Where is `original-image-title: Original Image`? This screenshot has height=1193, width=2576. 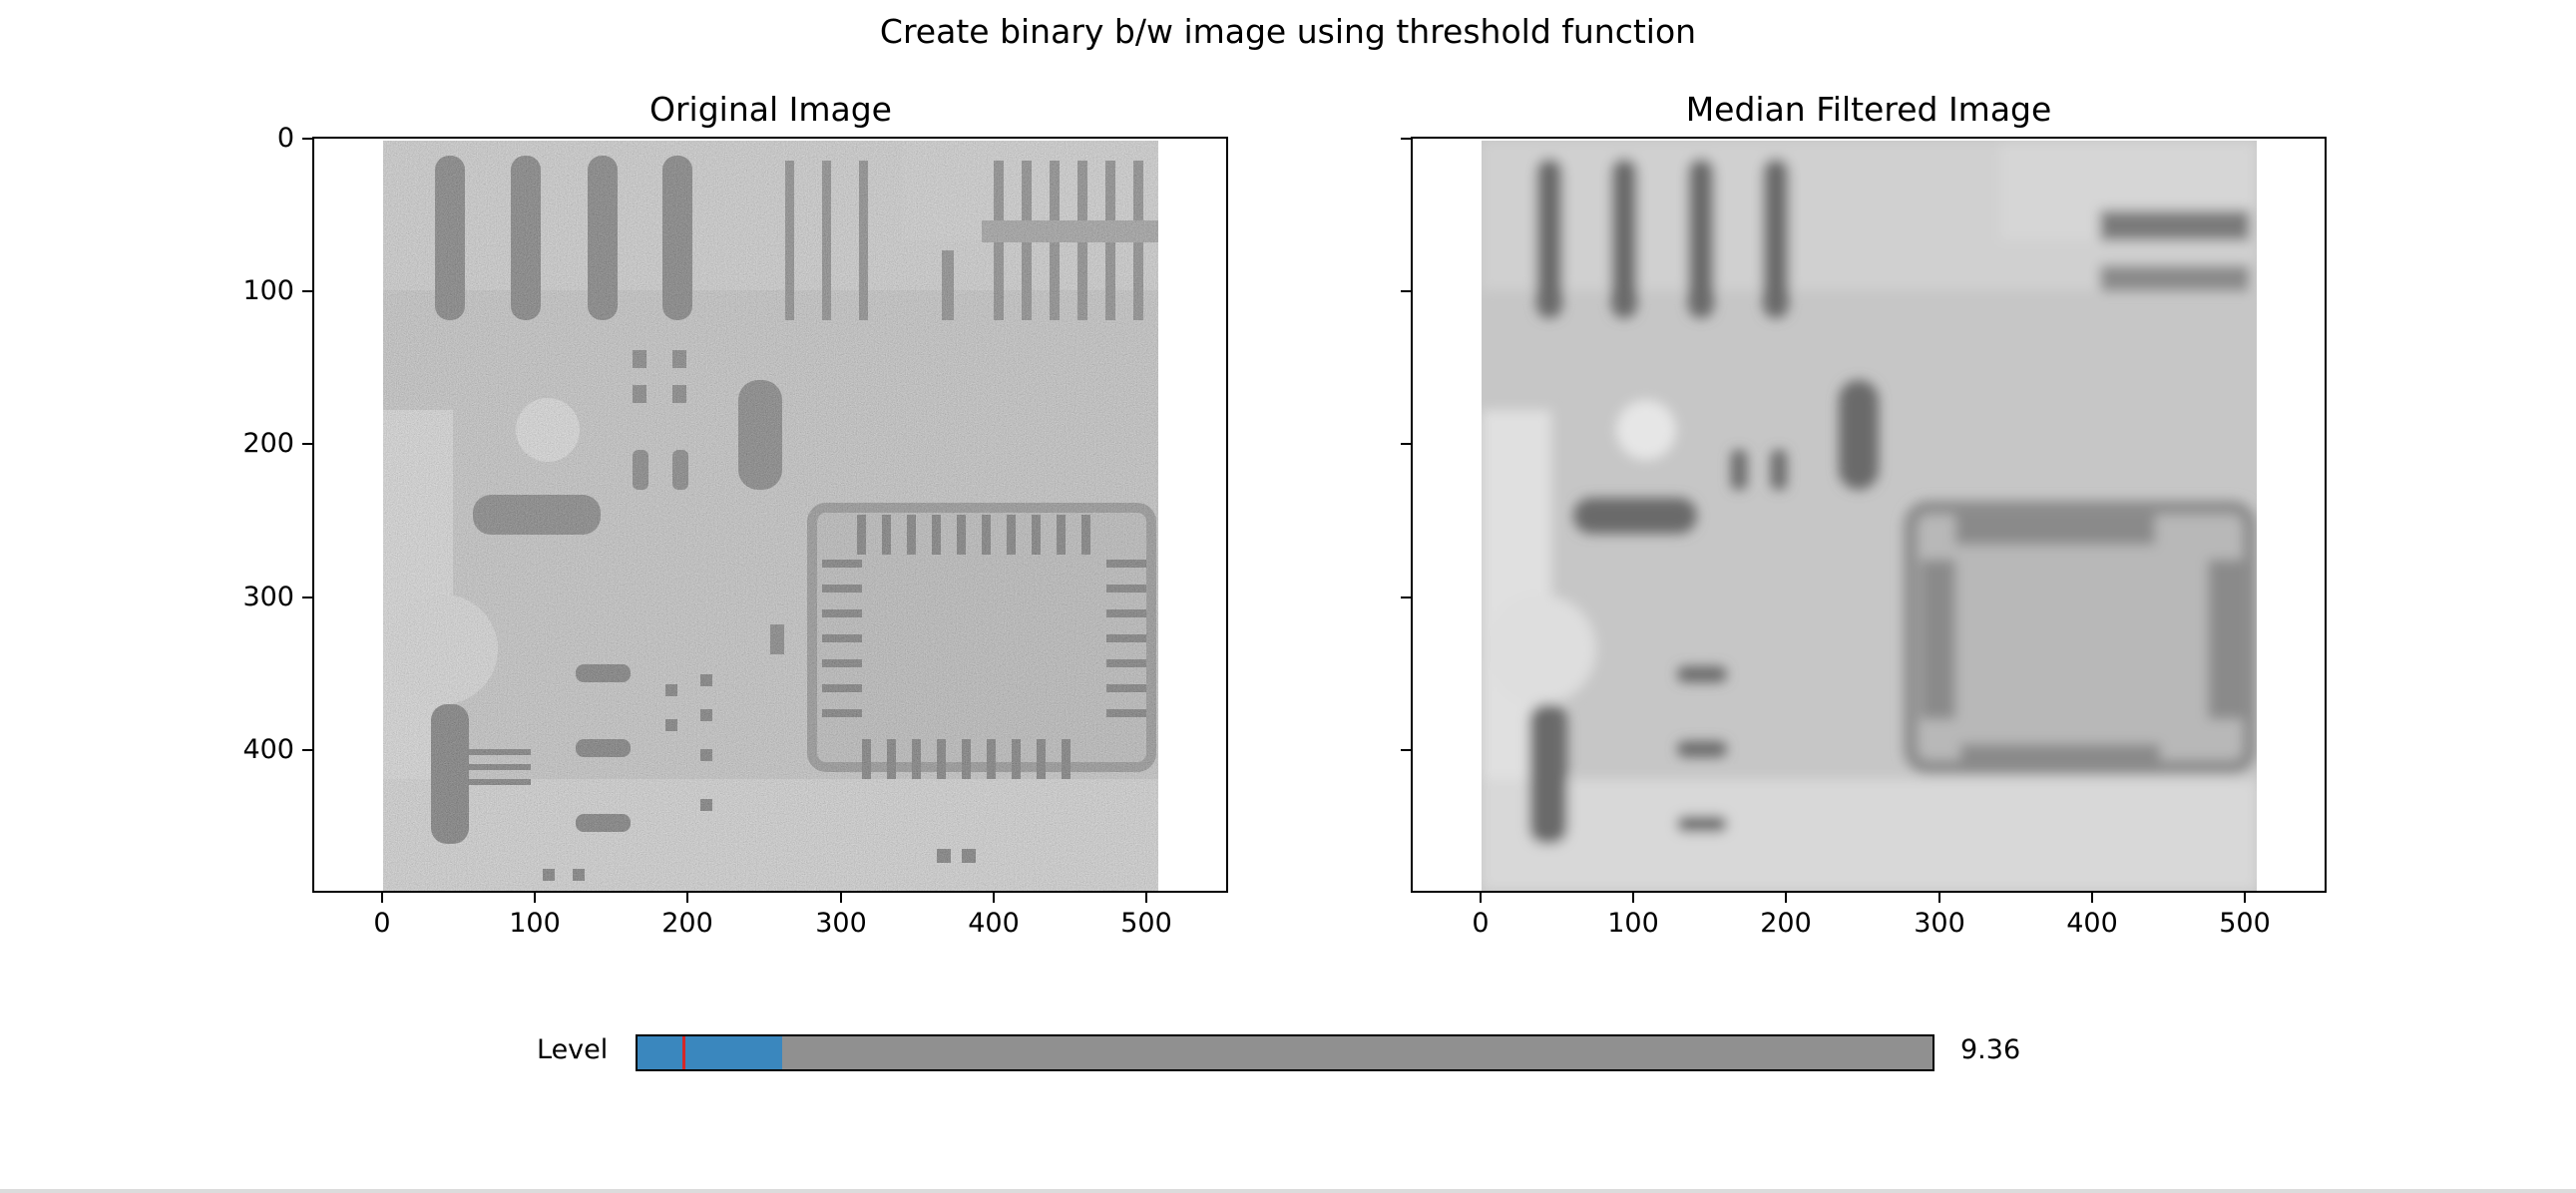 original-image-title: Original Image is located at coordinates (770, 109).